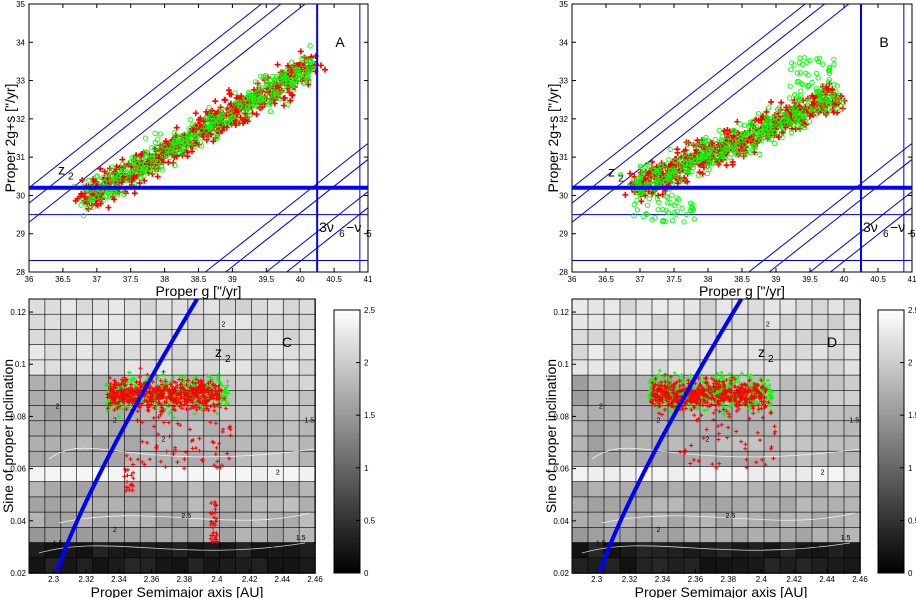 The width and height of the screenshot is (916, 598). I want to click on y-axis-label: Proper 2g+s ["/yr], so click(553, 138).